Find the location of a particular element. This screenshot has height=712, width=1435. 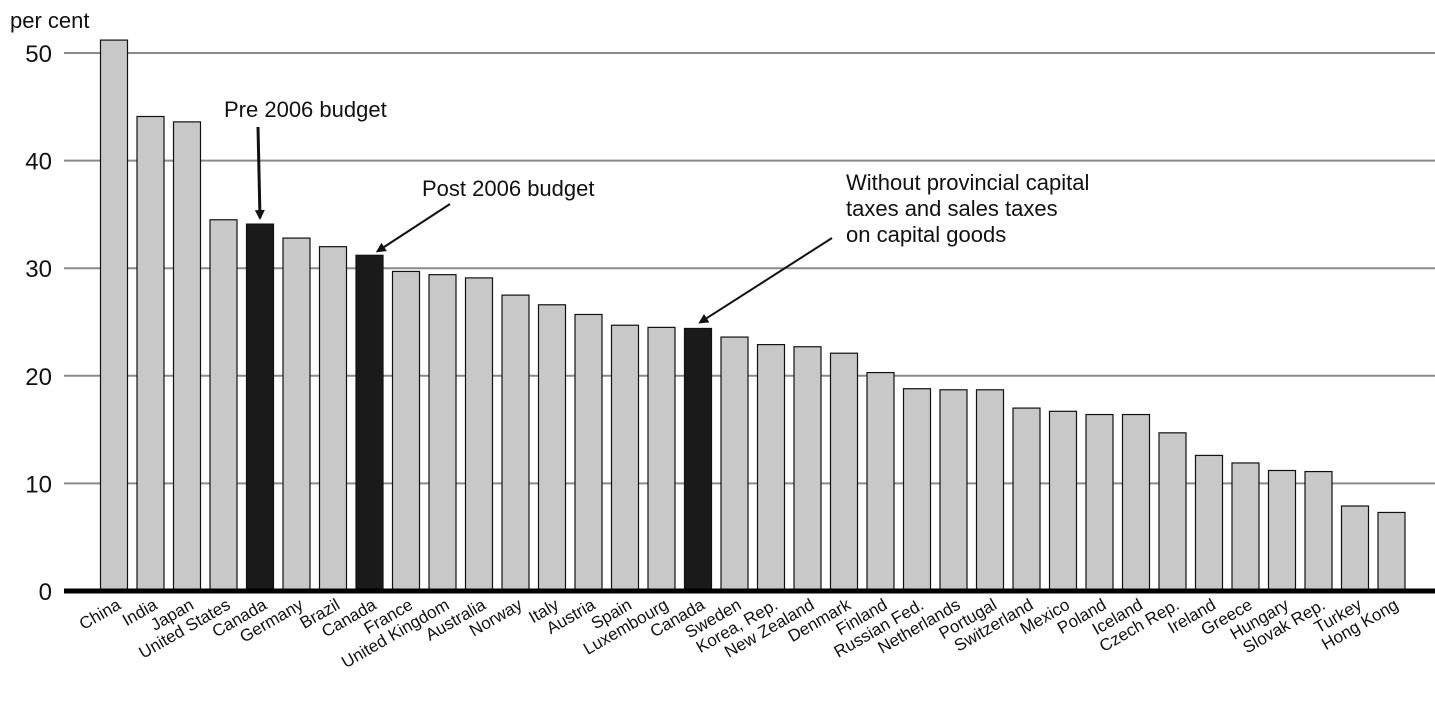

annotation-text: Pre 2006 budget is located at coordinates (305, 109).